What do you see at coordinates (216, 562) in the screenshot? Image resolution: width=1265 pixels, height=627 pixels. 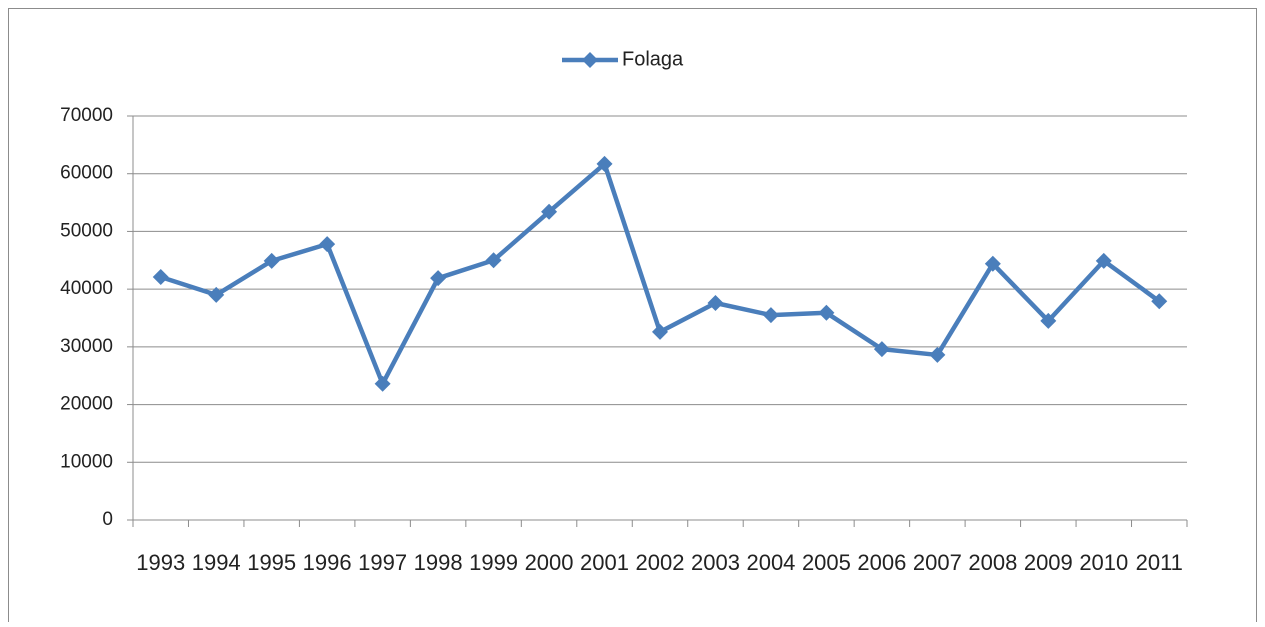 I see `x-tick-label: 1994` at bounding box center [216, 562].